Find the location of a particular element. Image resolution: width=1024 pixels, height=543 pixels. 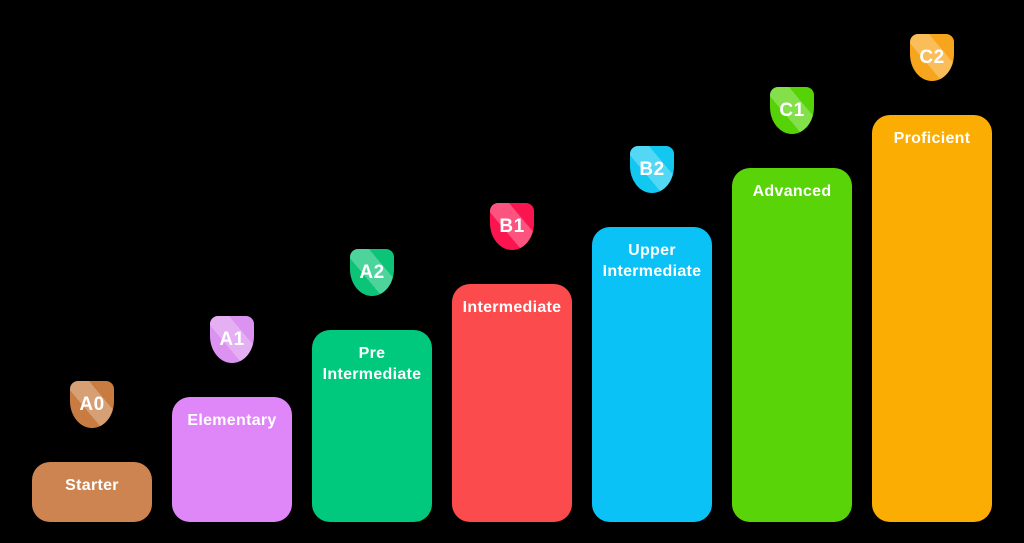

level-c1-advanced: C1 Advanced is located at coordinates (792, 304).